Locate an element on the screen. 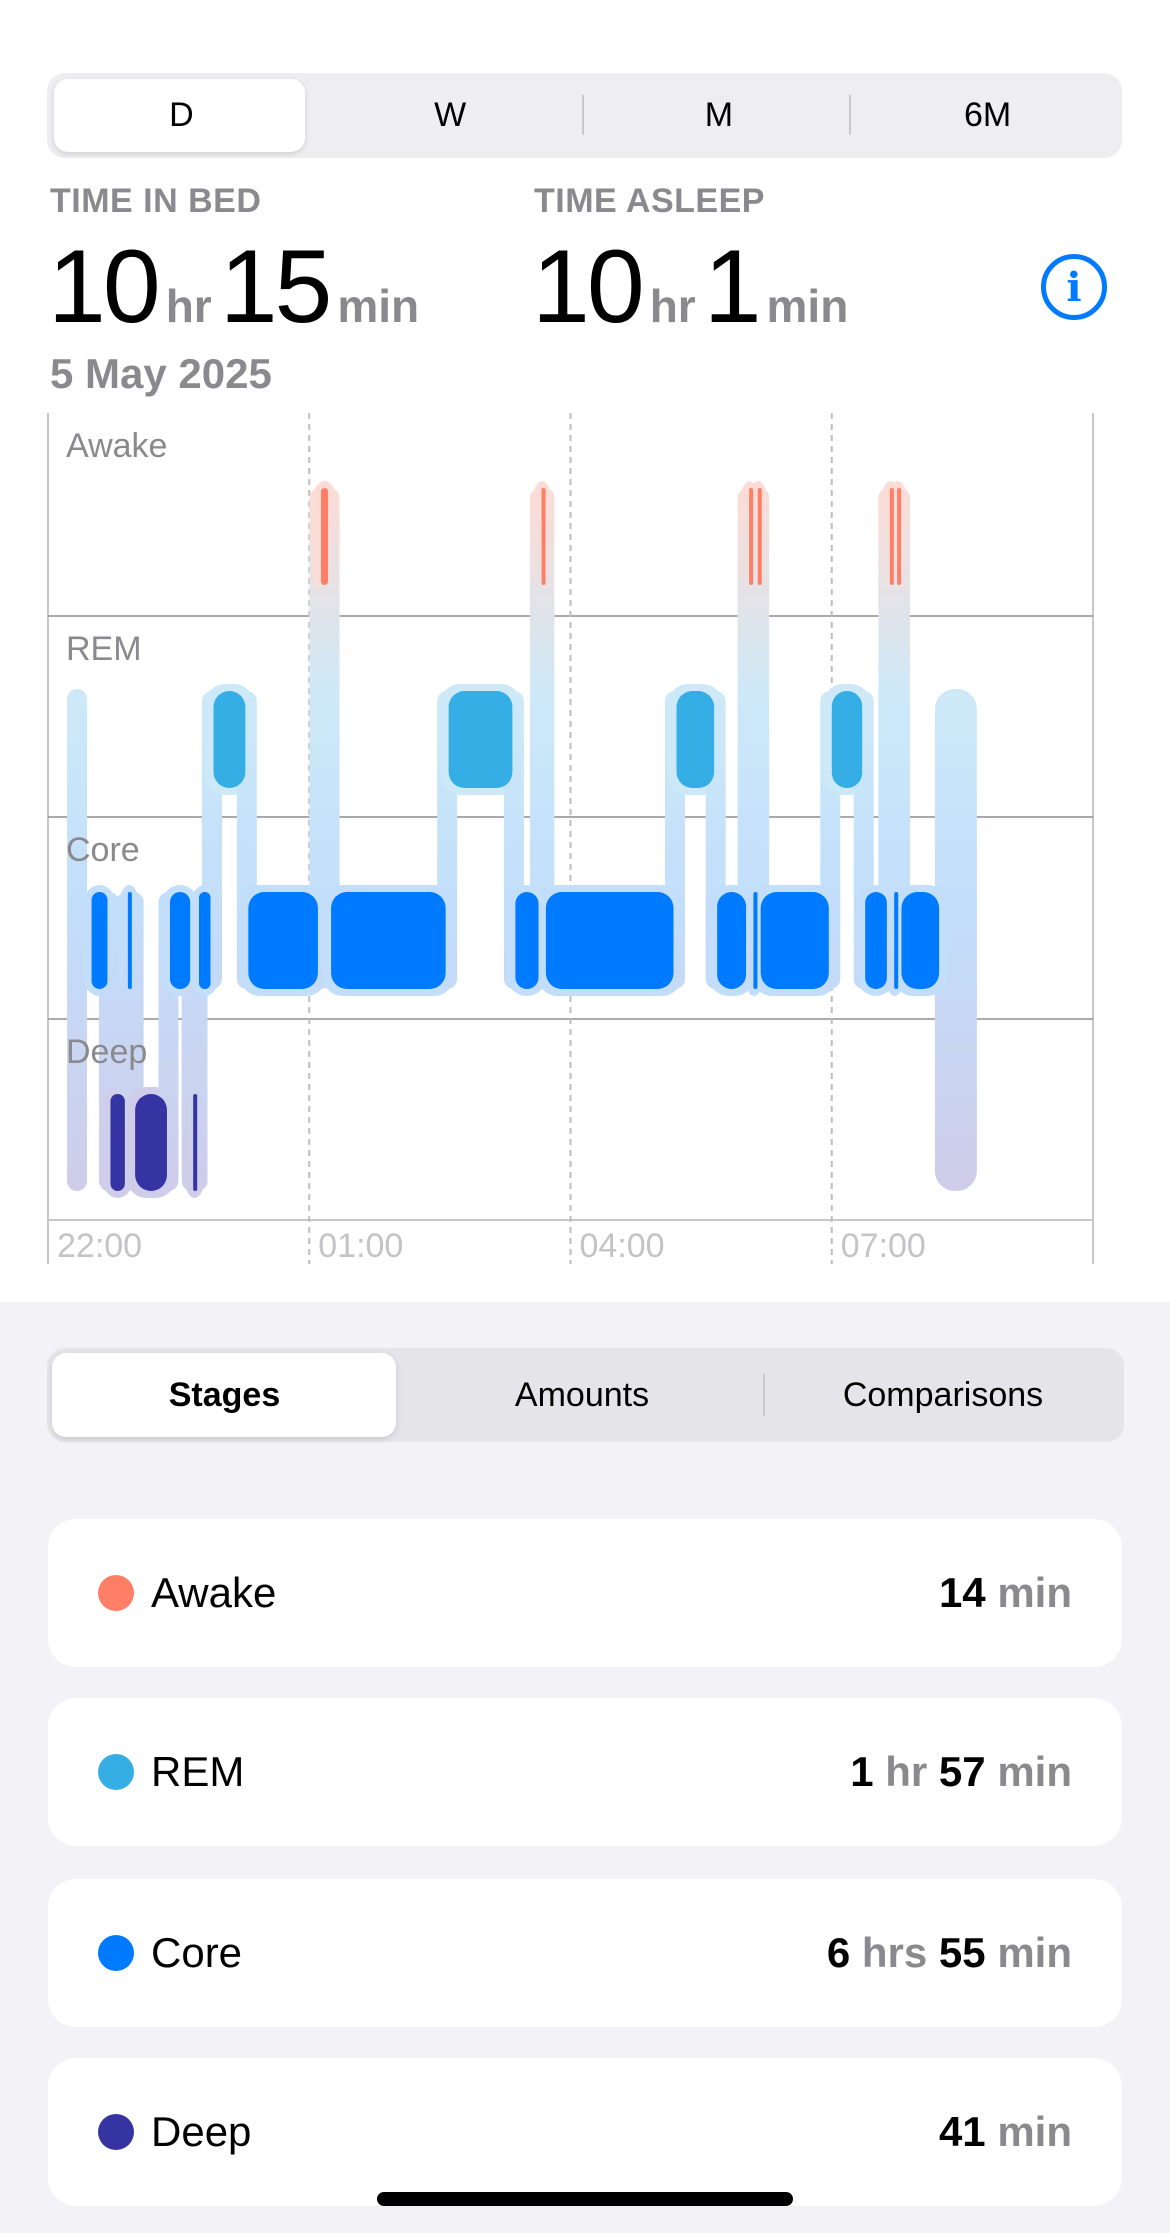 Image resolution: width=1170 pixels, height=2233 pixels. range-segmented-control: D W M 6M is located at coordinates (584, 115).